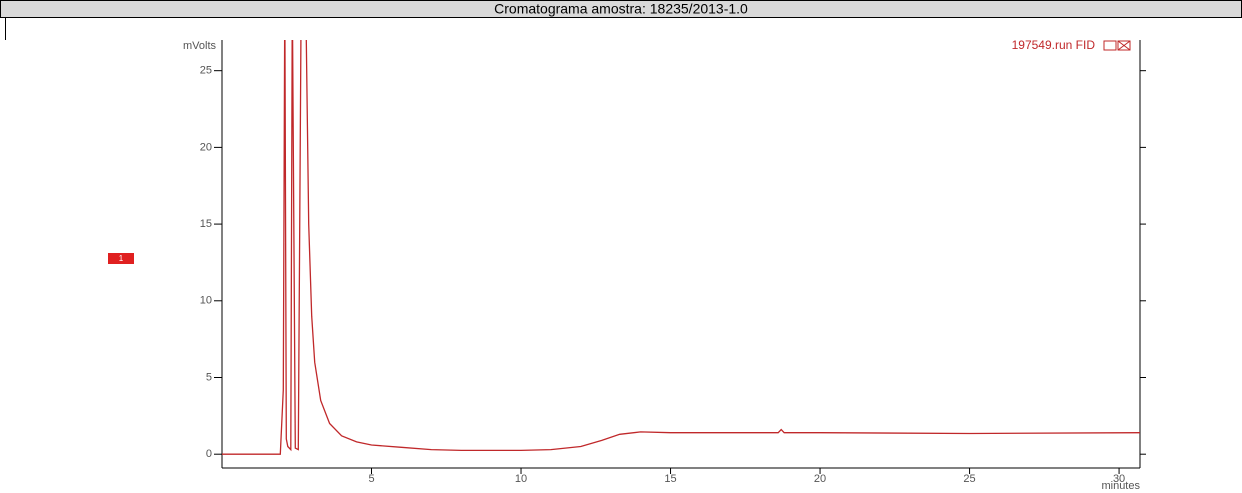 The height and width of the screenshot is (493, 1242). Describe the element at coordinates (371, 479) in the screenshot. I see `x-tick-label: 5` at that location.